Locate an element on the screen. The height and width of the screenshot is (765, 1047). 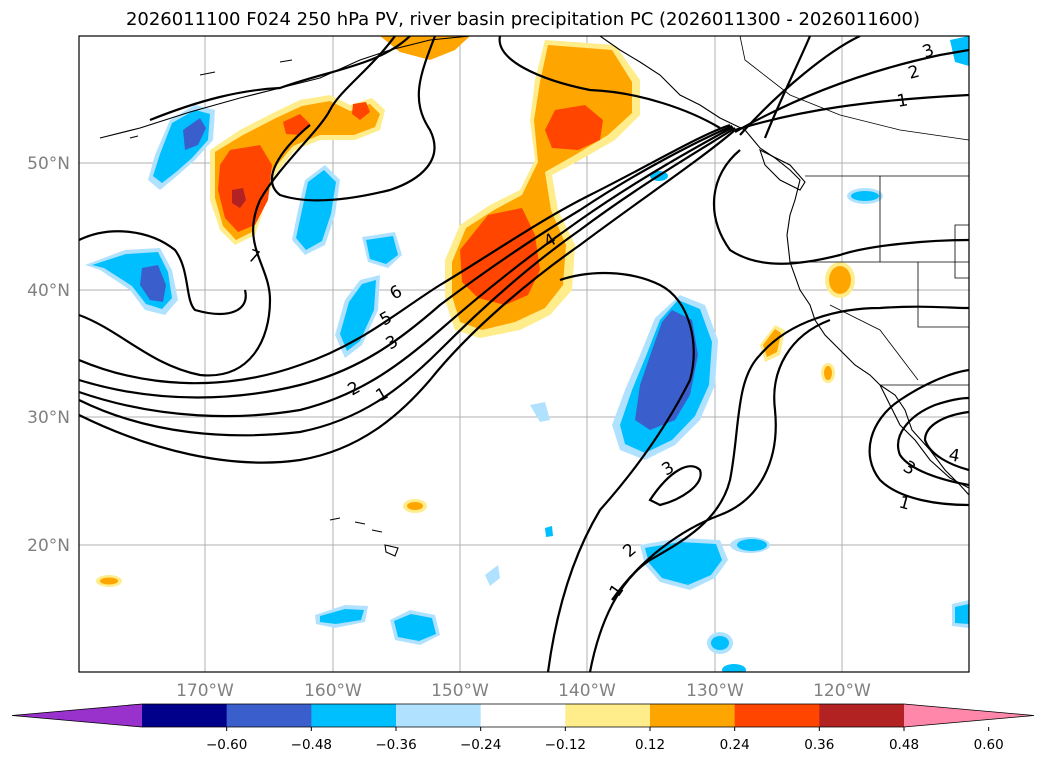
contour-label-4-se: 4 is located at coordinates (954, 456).